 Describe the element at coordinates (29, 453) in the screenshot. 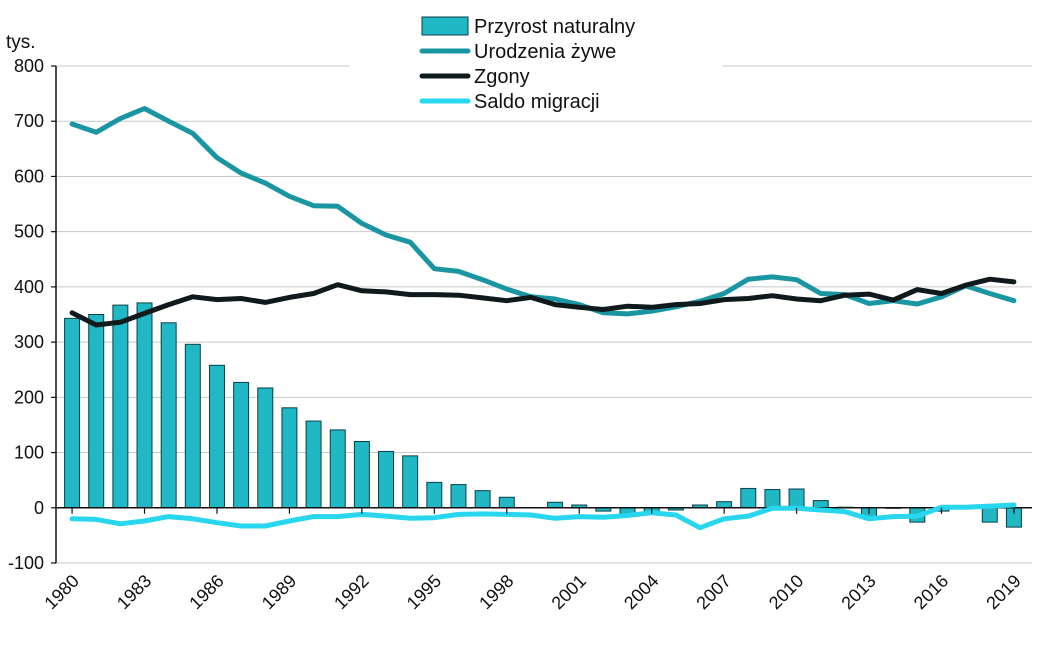

I see `y-tick-label: 100` at that location.